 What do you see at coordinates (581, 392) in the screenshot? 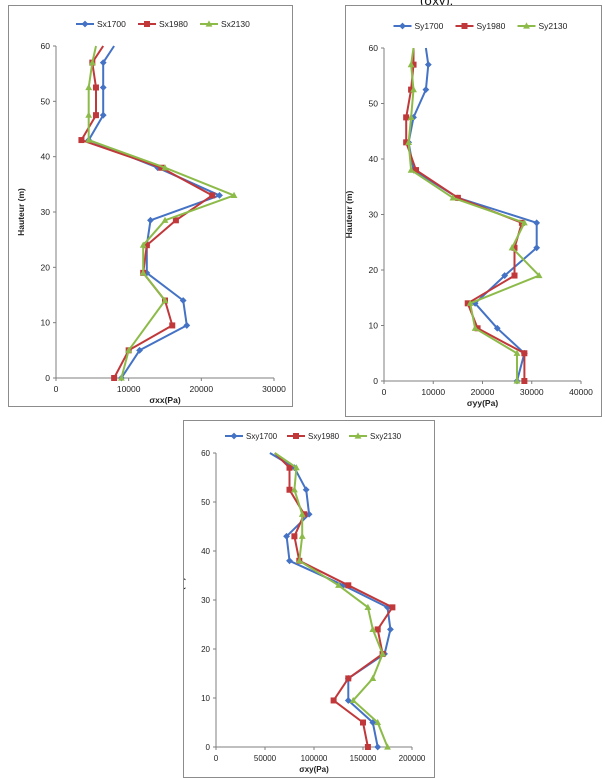
I see `x-tick-label: 40000` at bounding box center [581, 392].